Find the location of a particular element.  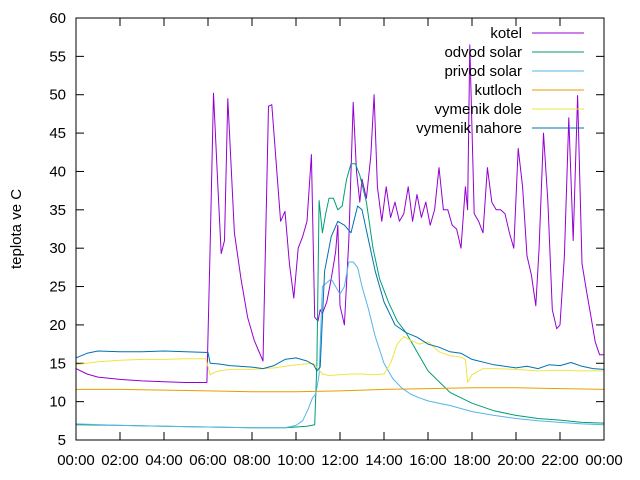

x-tick-label: 06:00 is located at coordinates (208, 460).